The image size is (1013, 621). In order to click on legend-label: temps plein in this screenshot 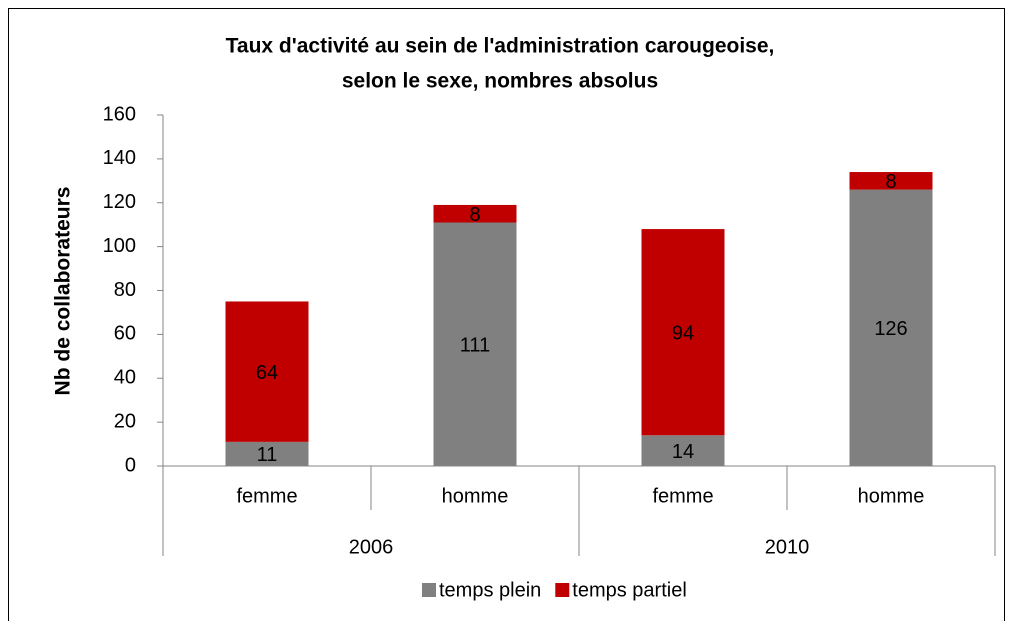, I will do `click(490, 590)`.